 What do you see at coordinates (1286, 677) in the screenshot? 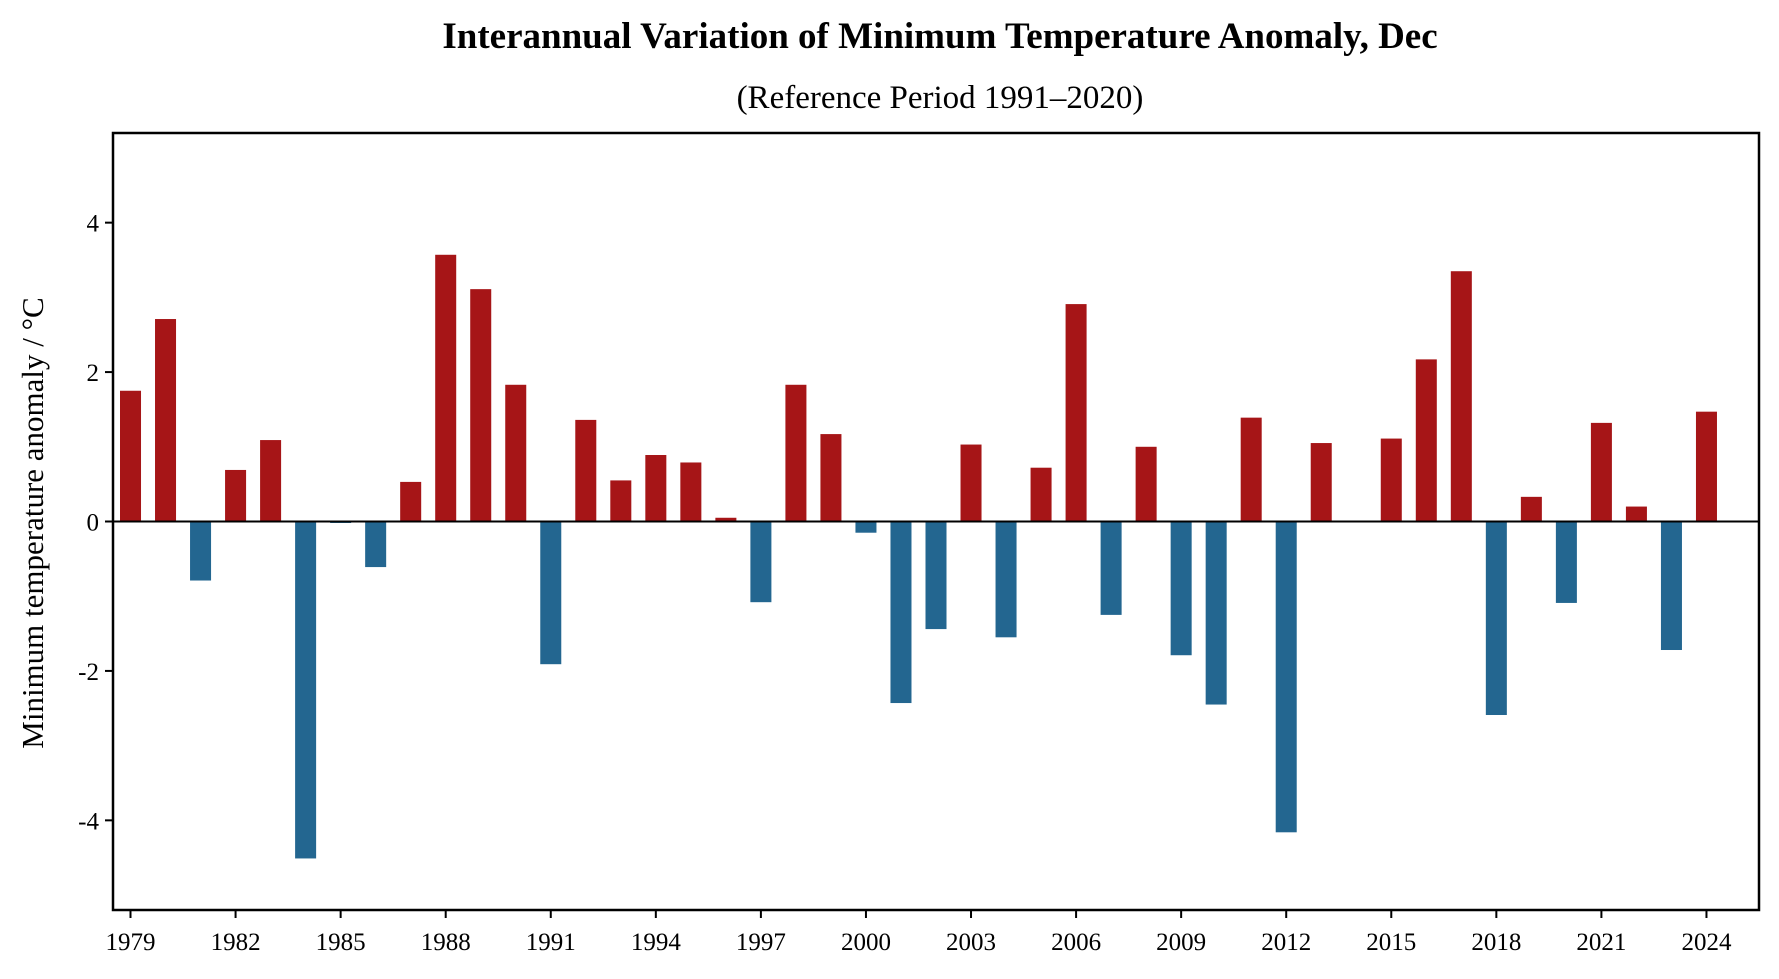
I see `bar-2012` at bounding box center [1286, 677].